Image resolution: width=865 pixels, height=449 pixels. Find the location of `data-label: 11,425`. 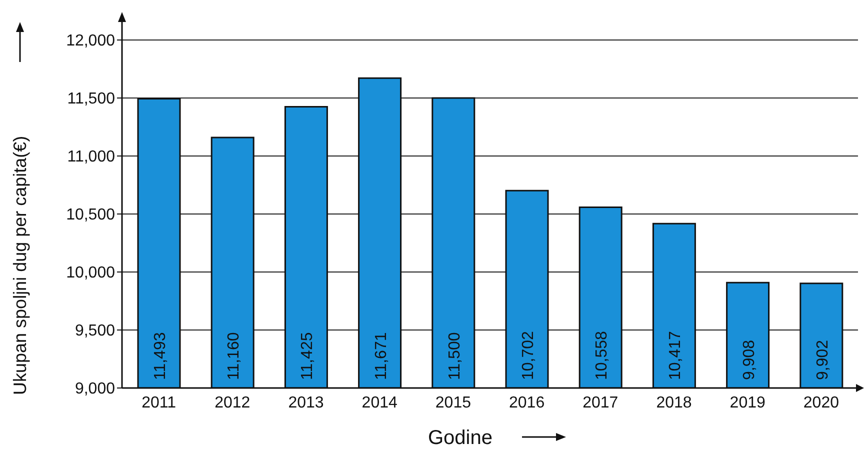

data-label: 11,425 is located at coordinates (307, 356).